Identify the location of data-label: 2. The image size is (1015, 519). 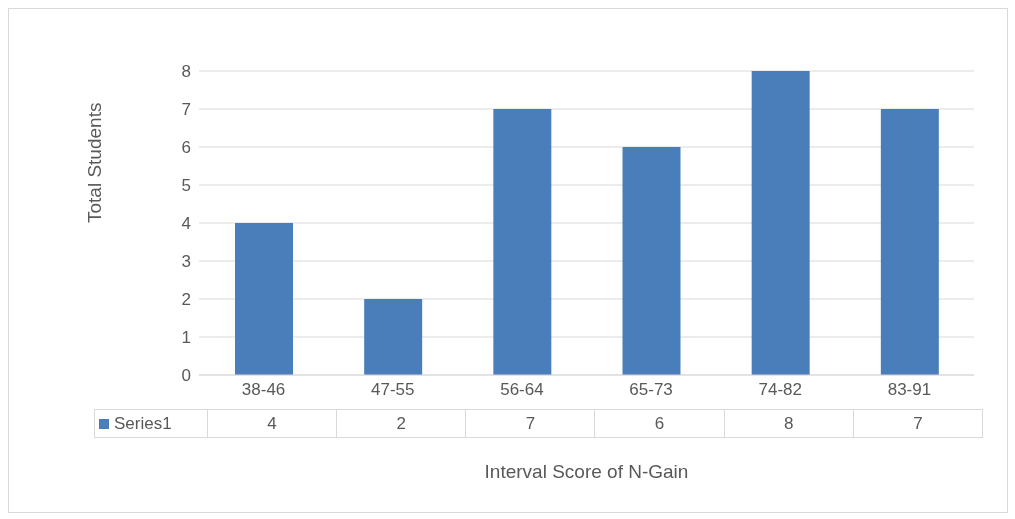
(401, 423).